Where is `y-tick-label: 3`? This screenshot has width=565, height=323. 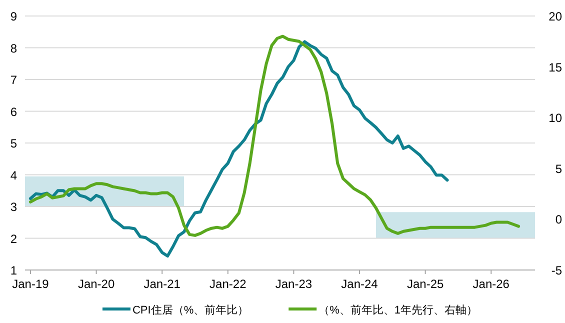
y-tick-label: 3 is located at coordinates (14, 207).